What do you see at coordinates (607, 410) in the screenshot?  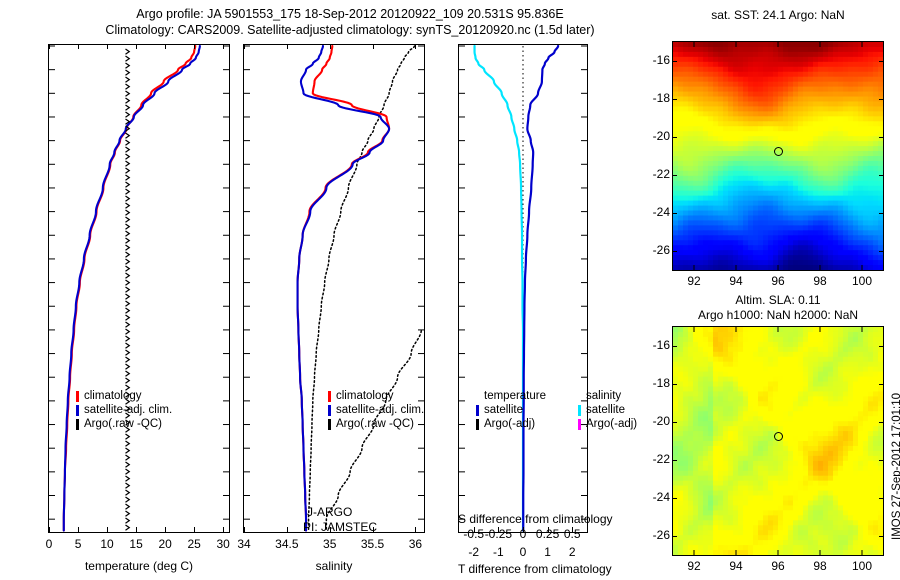 I see `difference-legend-salinity: salinity satellite Argo(-adj)` at bounding box center [607, 410].